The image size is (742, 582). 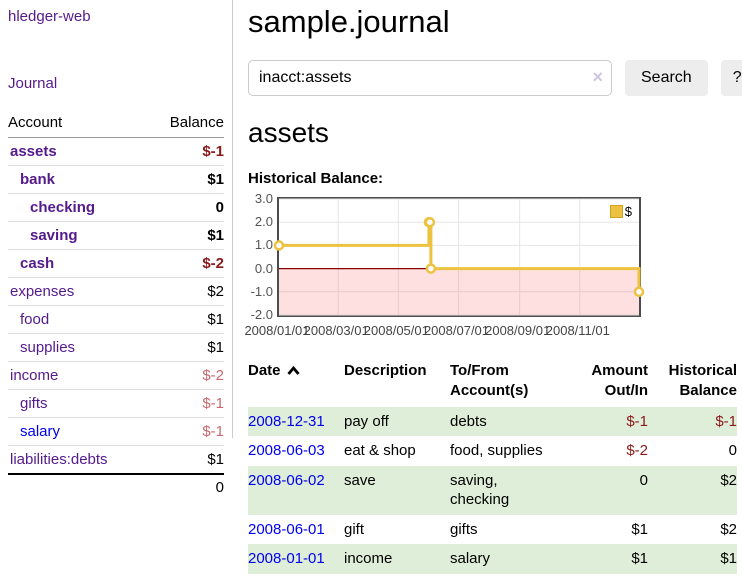 I want to click on account-link: food, so click(x=35, y=319).